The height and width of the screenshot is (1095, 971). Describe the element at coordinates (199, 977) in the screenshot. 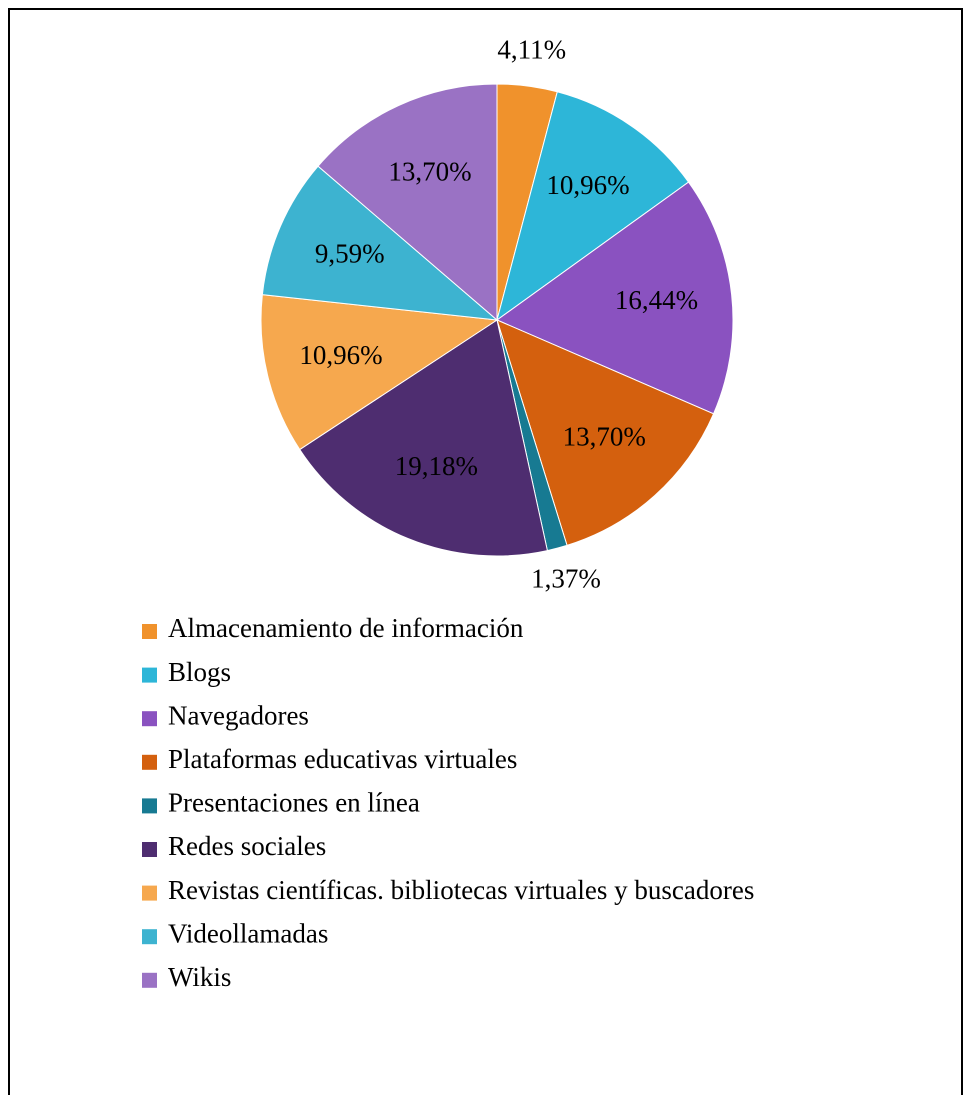

I see `legend-label: Wikis` at that location.